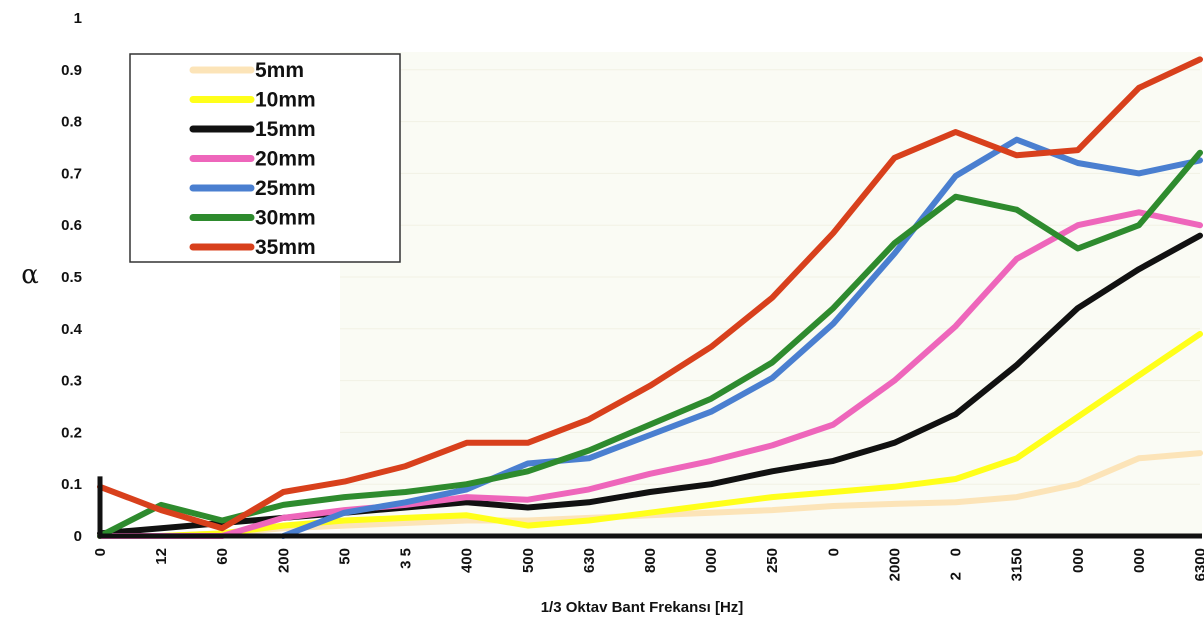 The width and height of the screenshot is (1204, 620). I want to click on x-tick-label: 3150, so click(1017, 564).